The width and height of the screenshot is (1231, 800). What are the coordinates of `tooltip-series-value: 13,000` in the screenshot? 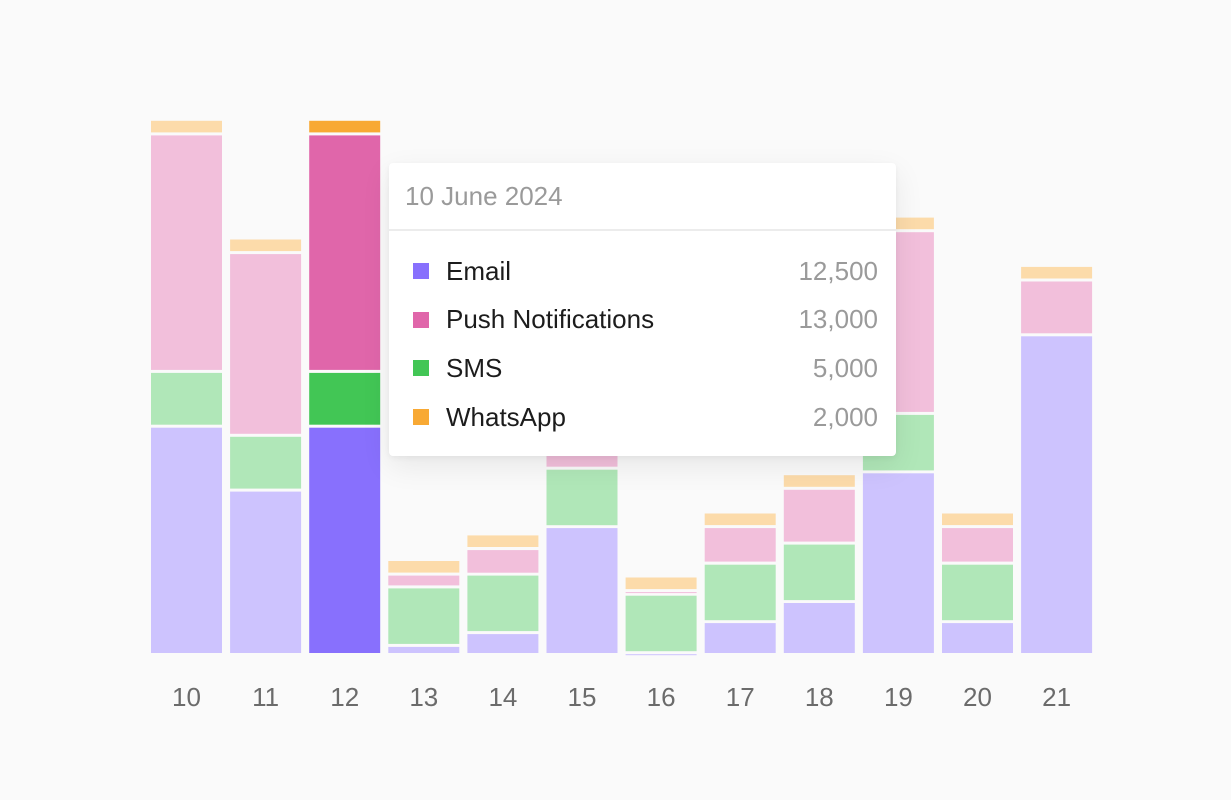 It's located at (838, 319).